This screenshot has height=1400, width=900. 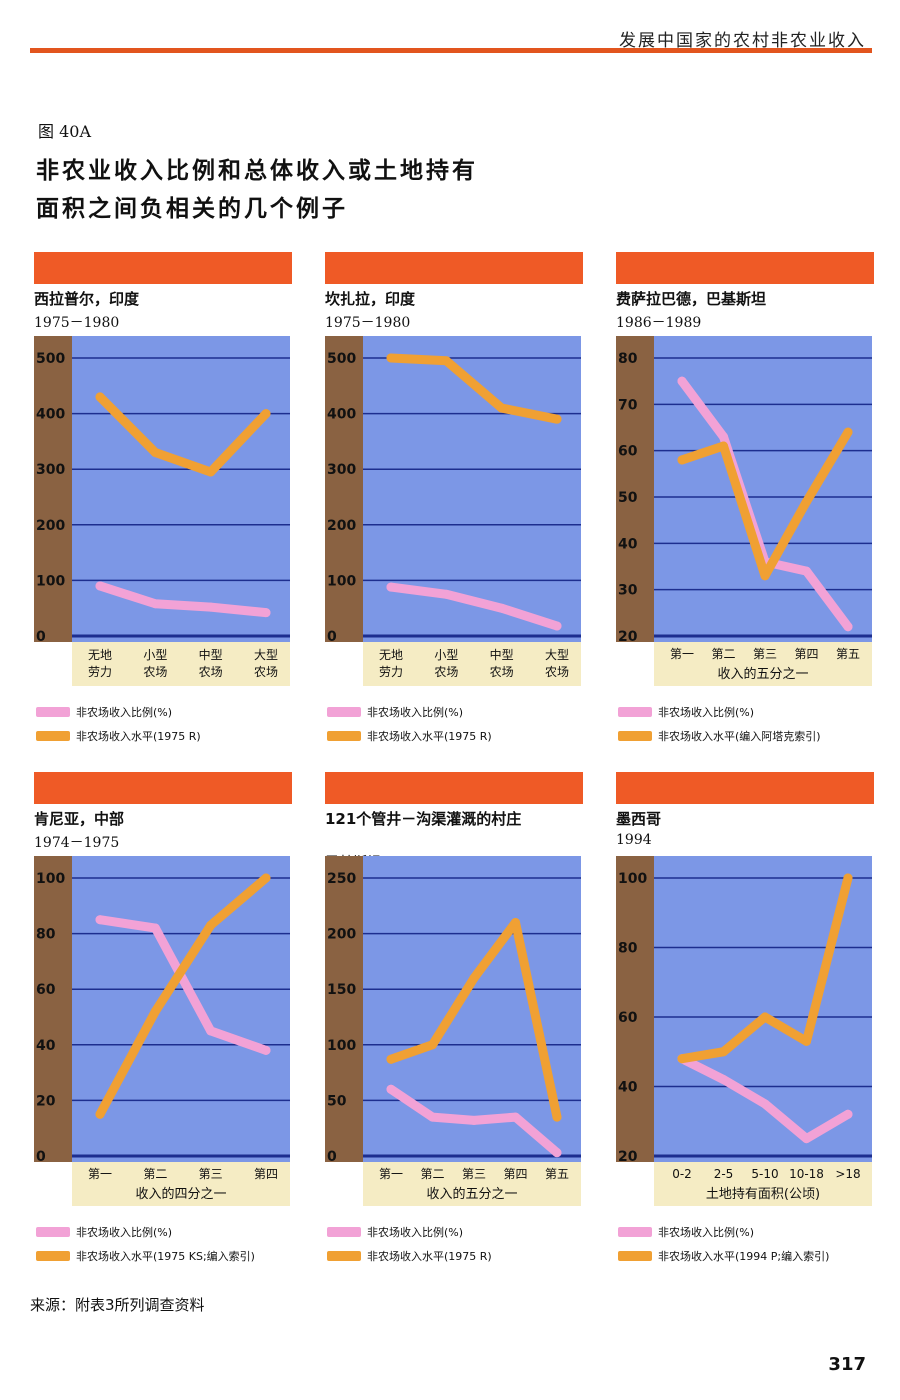 I want to click on share-series-line, so click(x=474, y=606).